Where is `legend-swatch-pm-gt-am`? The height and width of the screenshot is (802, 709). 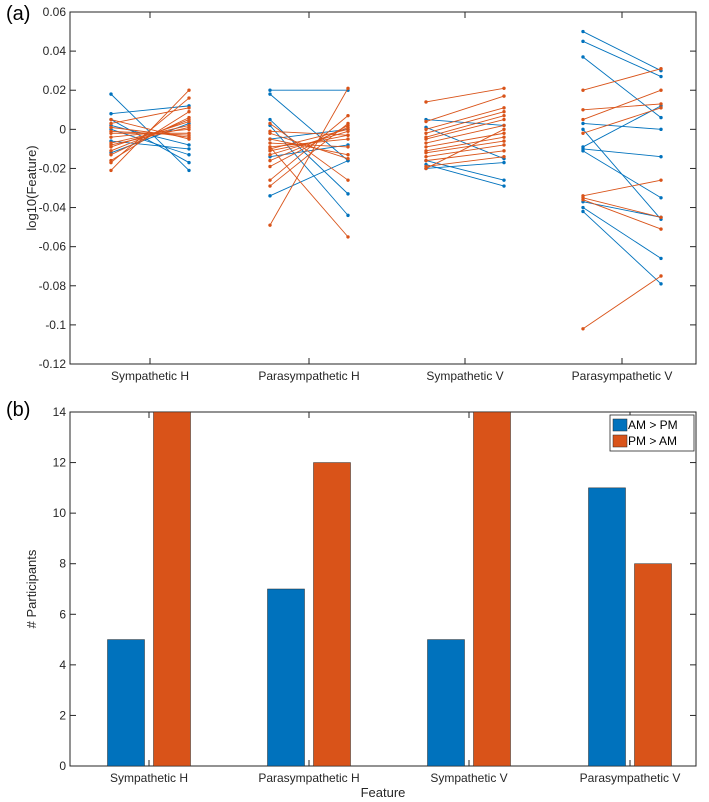 legend-swatch-pm-gt-am is located at coordinates (620, 441).